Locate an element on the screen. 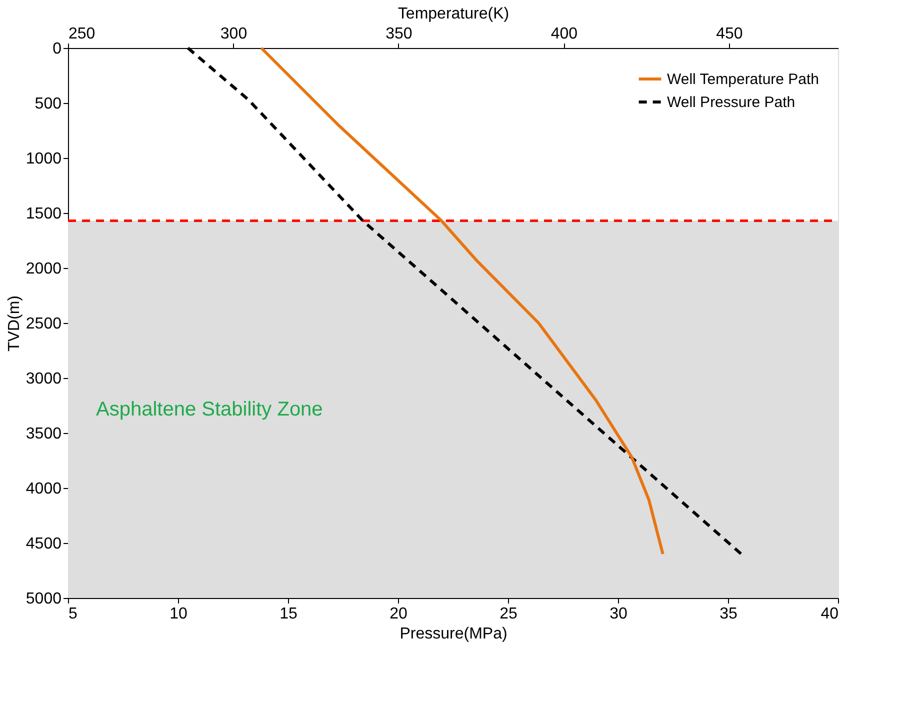 The width and height of the screenshot is (905, 726). x2-tick-label: 300 is located at coordinates (234, 34).